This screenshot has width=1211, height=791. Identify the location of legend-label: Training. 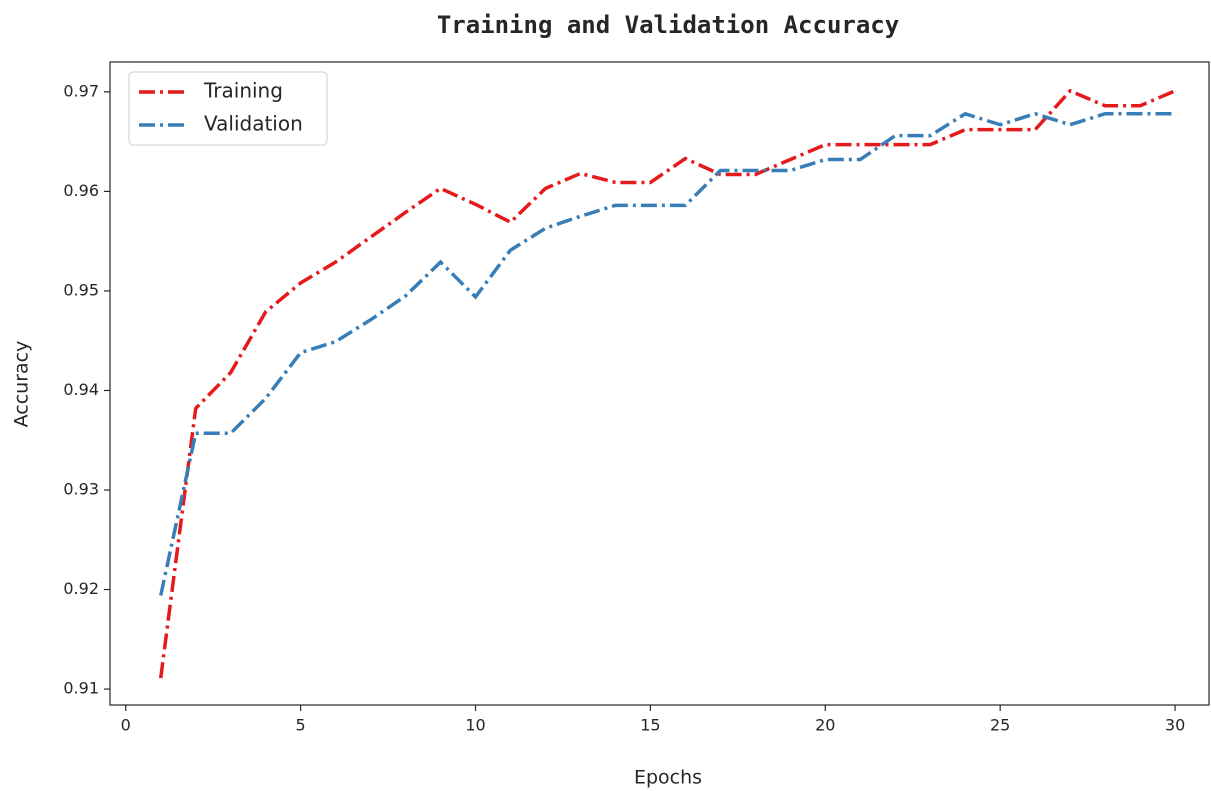
(243, 91).